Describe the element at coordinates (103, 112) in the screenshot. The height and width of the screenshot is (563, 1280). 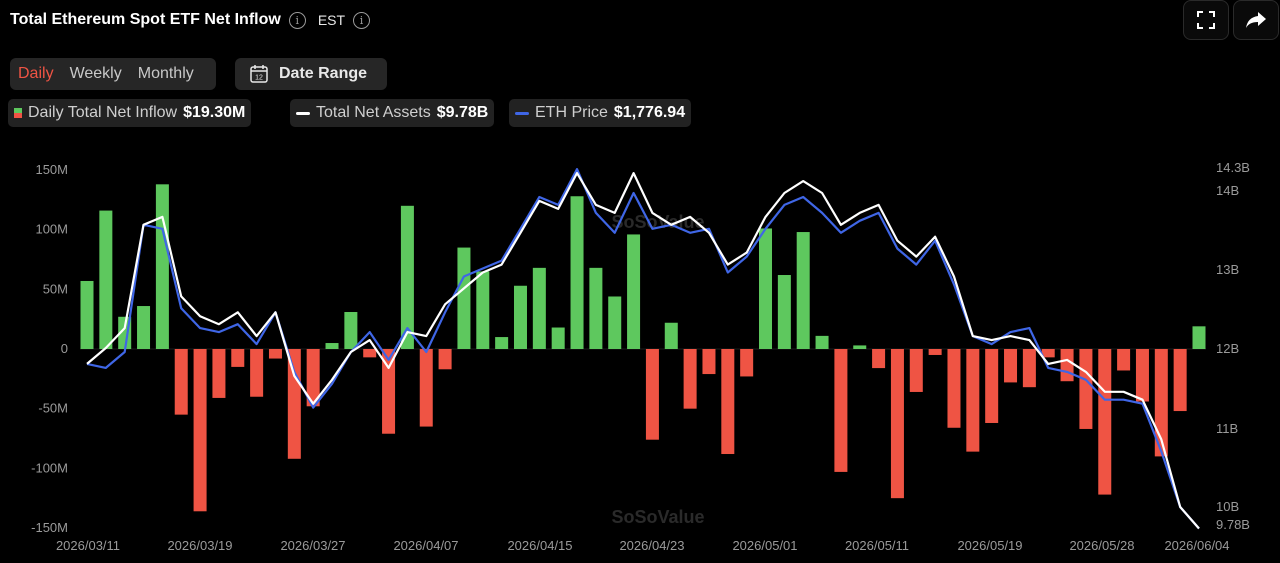
I see `legend-inflow-label: Daily Total Net Inflow` at that location.